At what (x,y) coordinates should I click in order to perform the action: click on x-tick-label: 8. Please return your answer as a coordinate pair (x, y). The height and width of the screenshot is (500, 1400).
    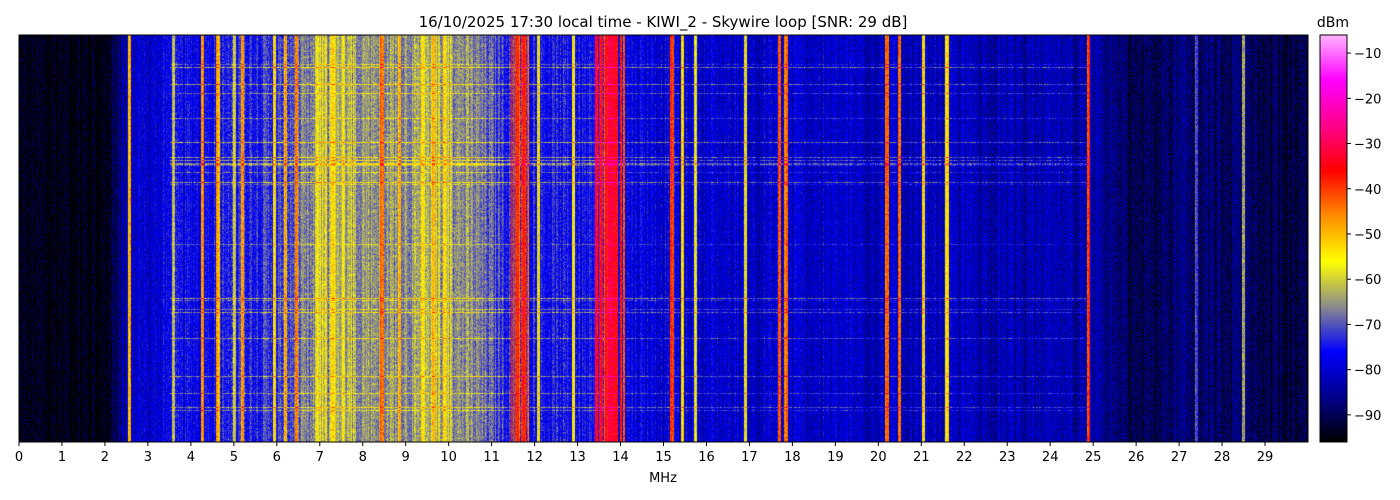
    Looking at the image, I should click on (363, 457).